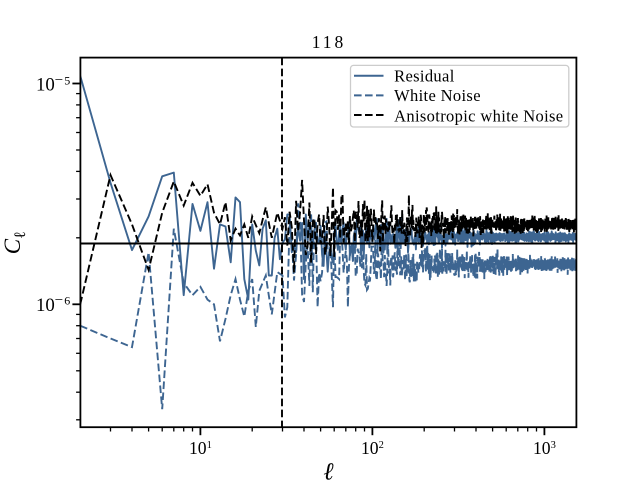  What do you see at coordinates (544, 448) in the screenshot?
I see `svg-text: 103` at bounding box center [544, 448].